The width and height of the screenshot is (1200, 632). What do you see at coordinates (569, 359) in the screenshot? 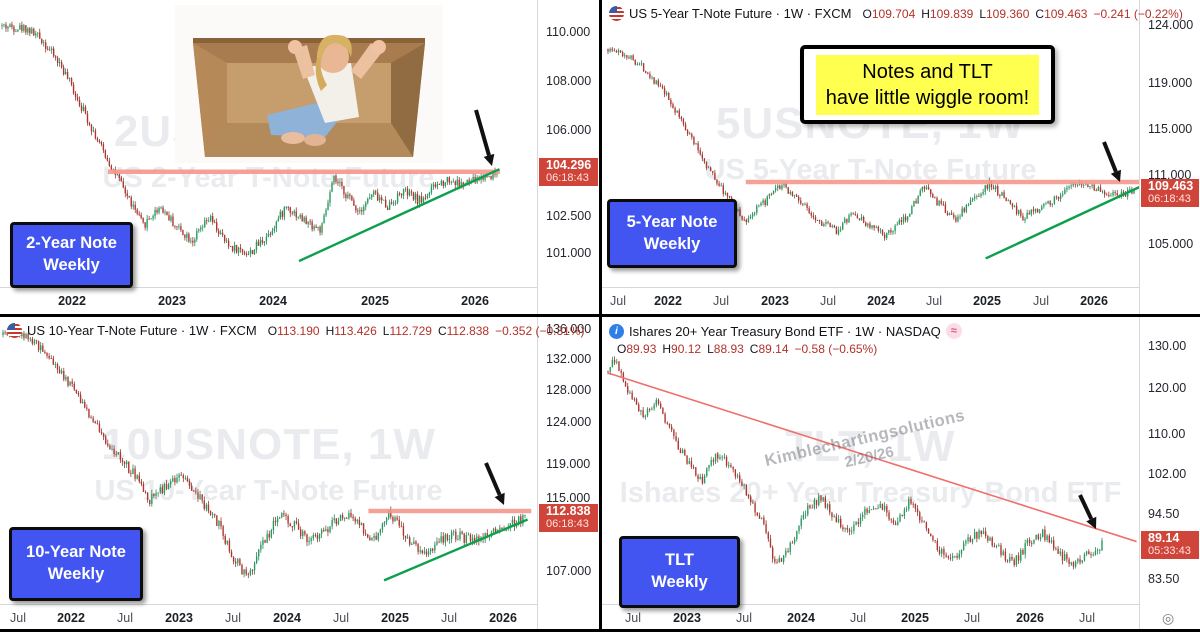
I see `price-tick: 132.000` at bounding box center [569, 359].